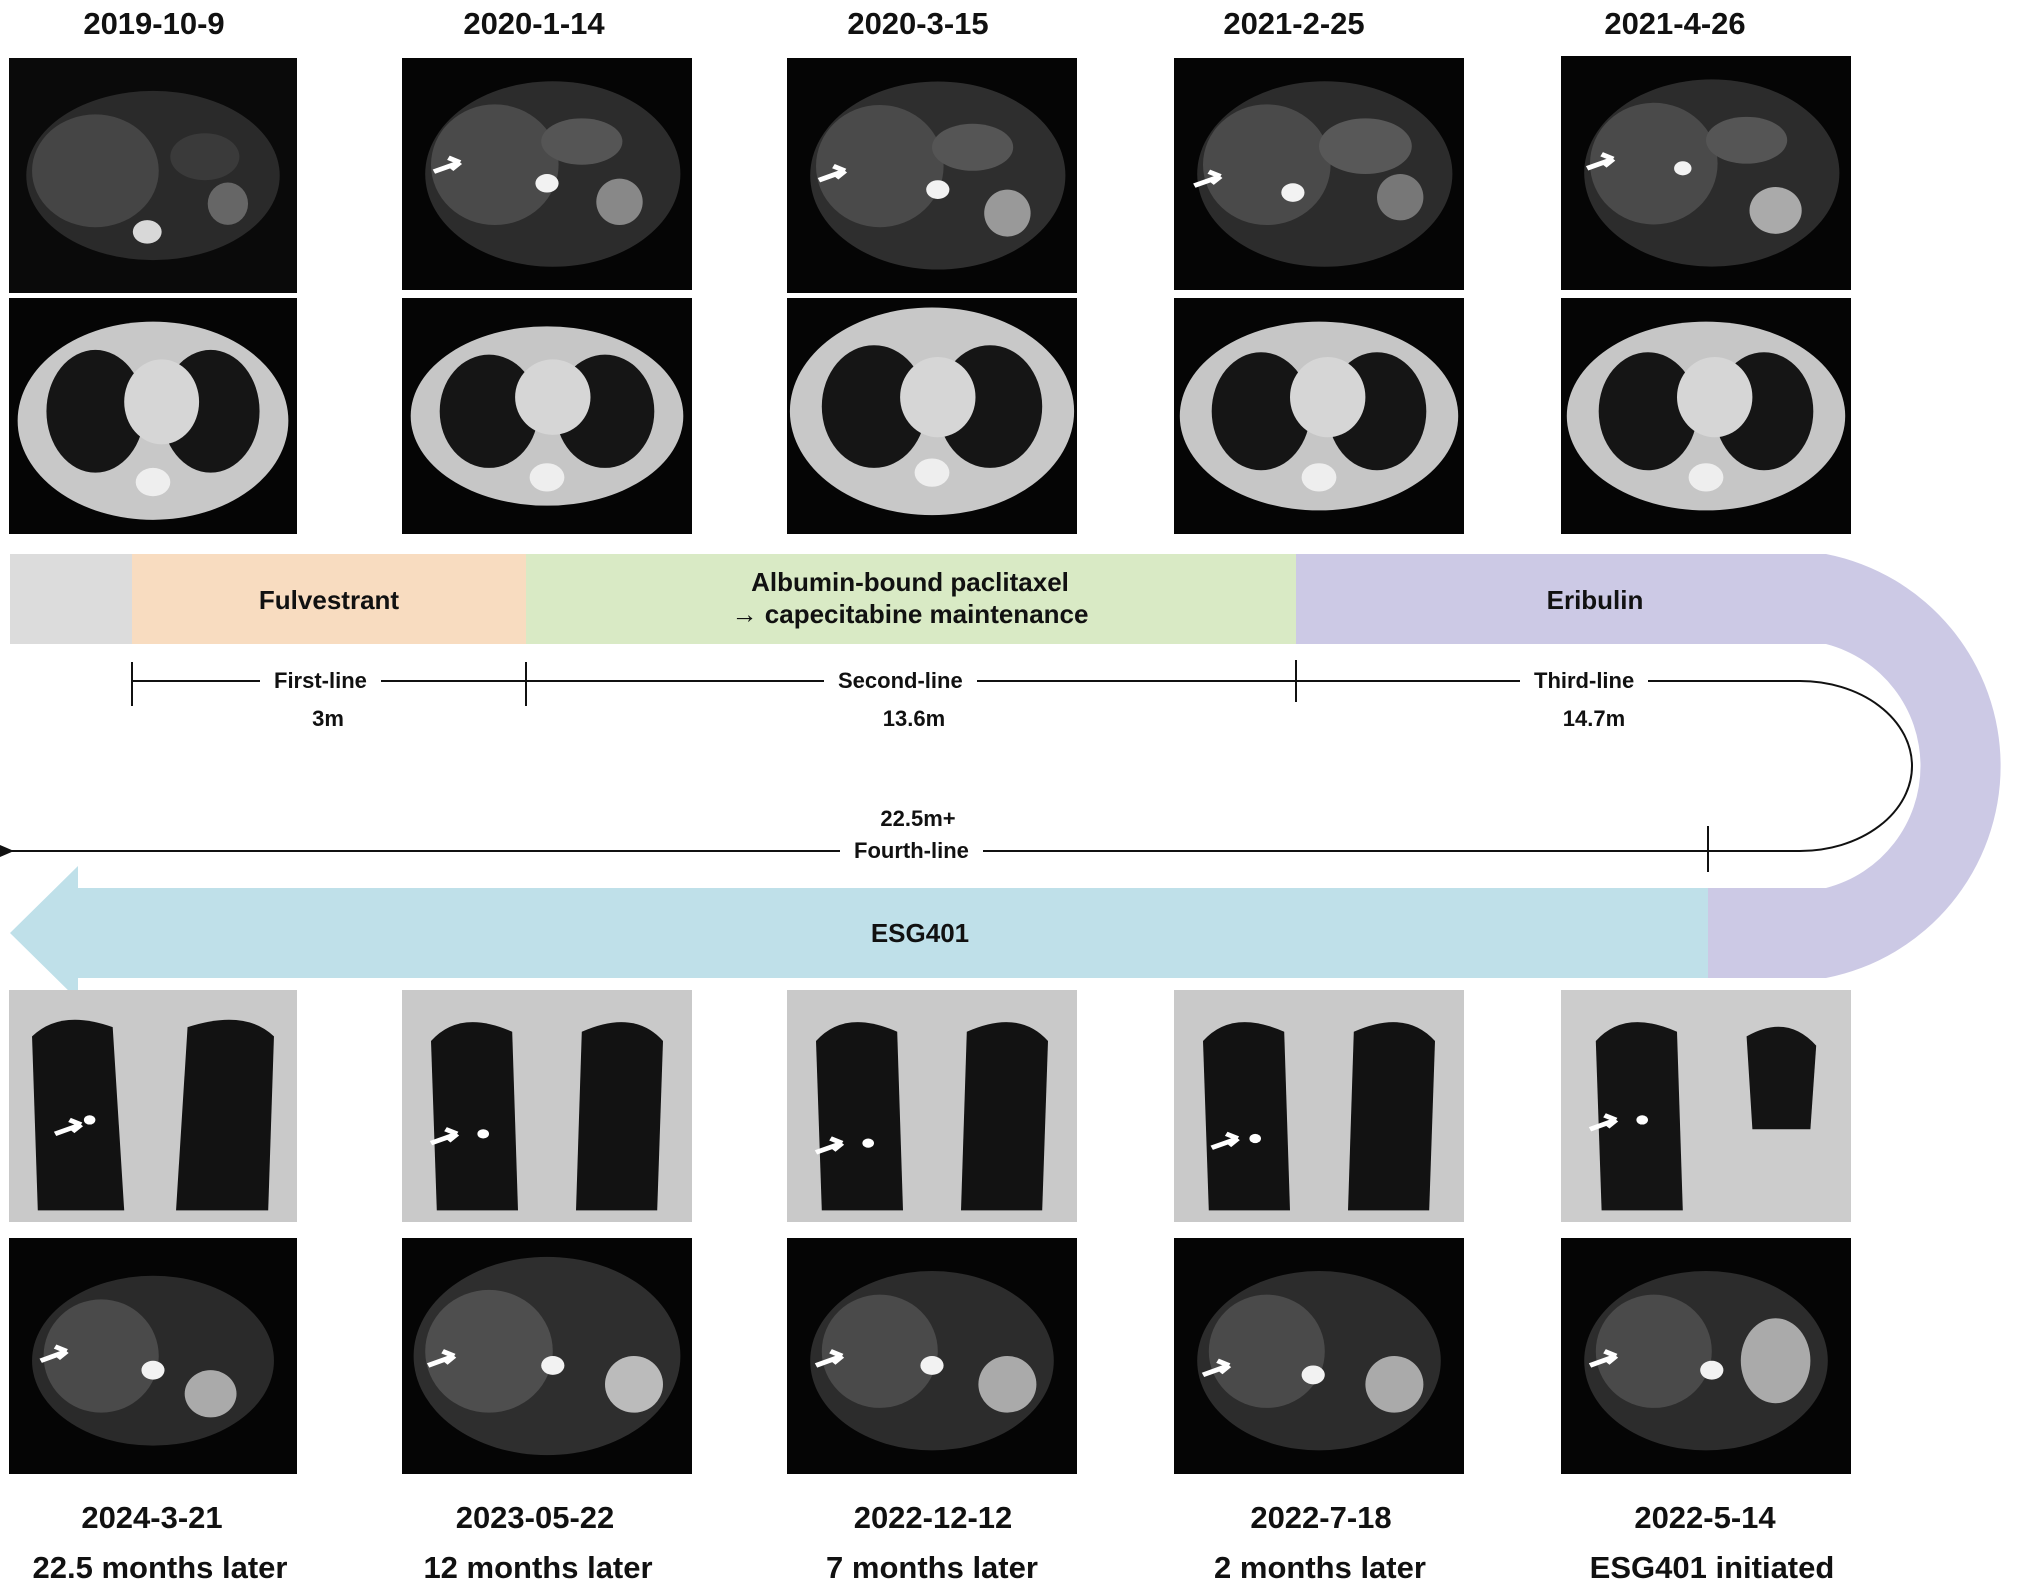 Image resolution: width=2042 pixels, height=1590 pixels. I want to click on bottom-date-5: 2022-5-14, so click(1705, 1517).